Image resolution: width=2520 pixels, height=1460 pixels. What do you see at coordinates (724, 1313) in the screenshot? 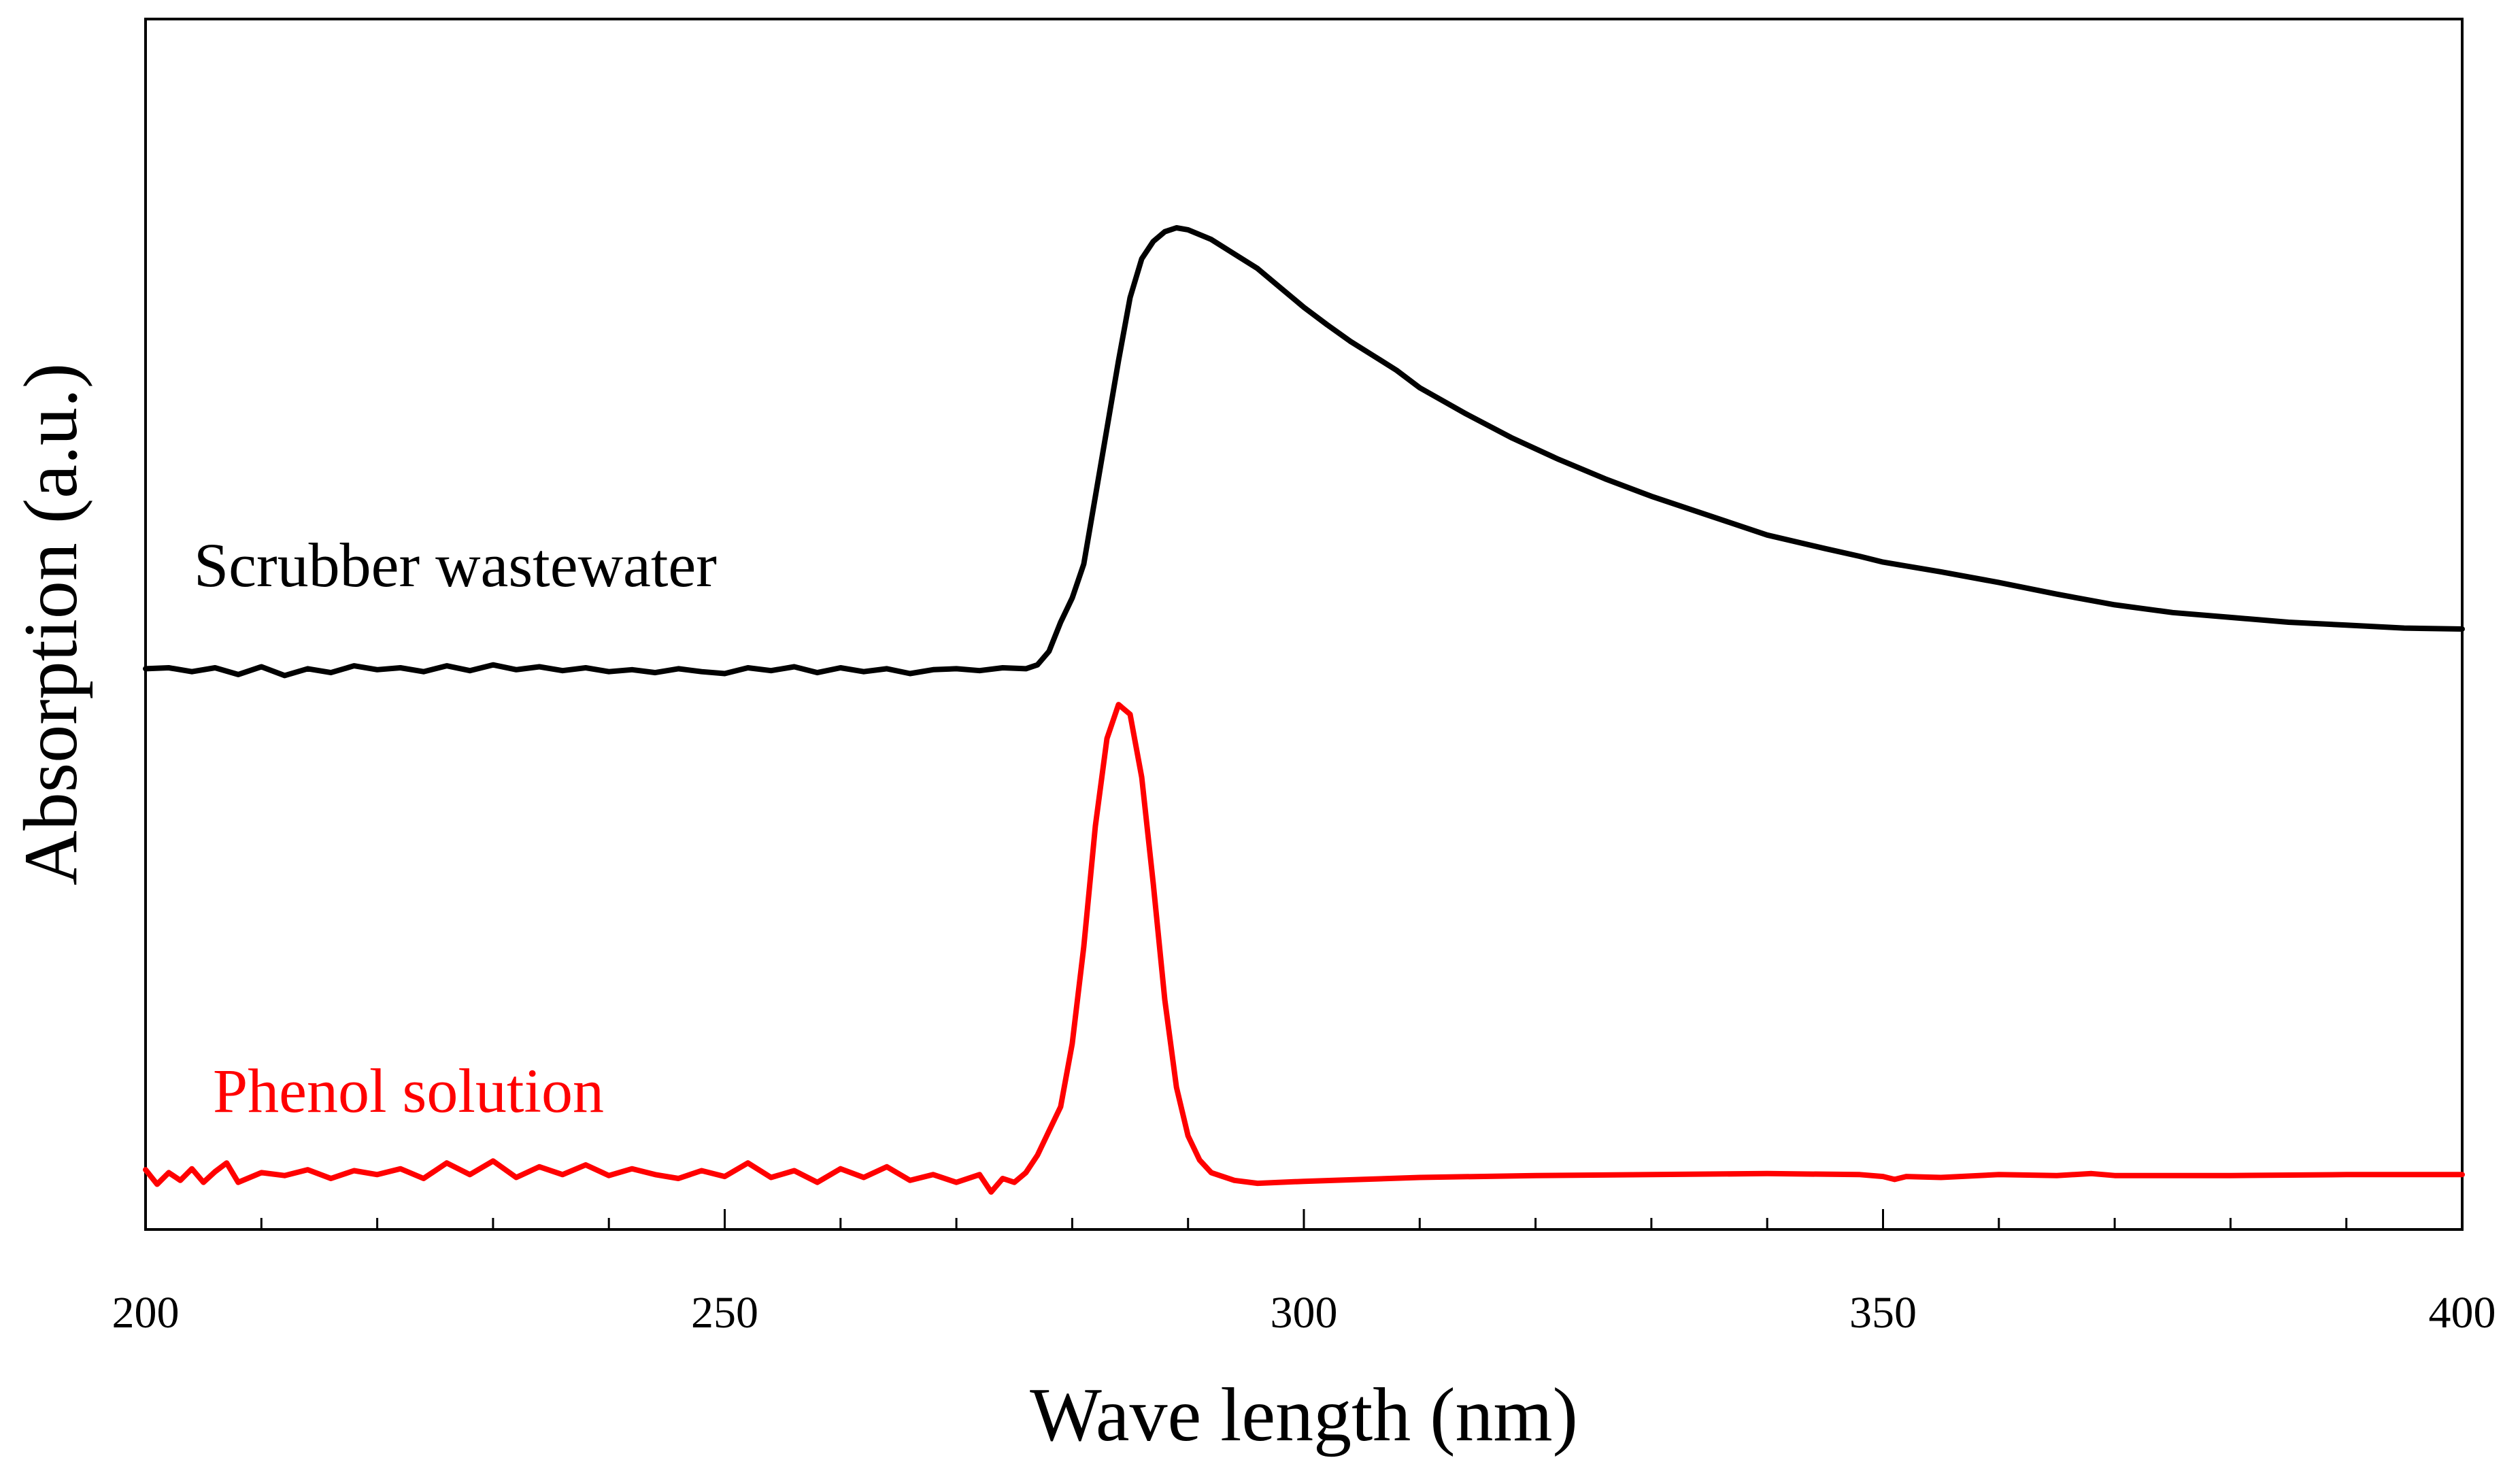
I see `x-tick-label: 250` at bounding box center [724, 1313].